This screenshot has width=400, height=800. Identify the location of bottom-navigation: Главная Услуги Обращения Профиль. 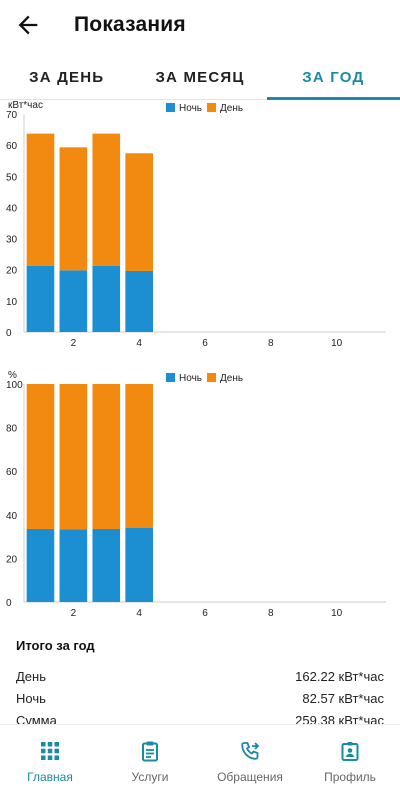
(200, 762).